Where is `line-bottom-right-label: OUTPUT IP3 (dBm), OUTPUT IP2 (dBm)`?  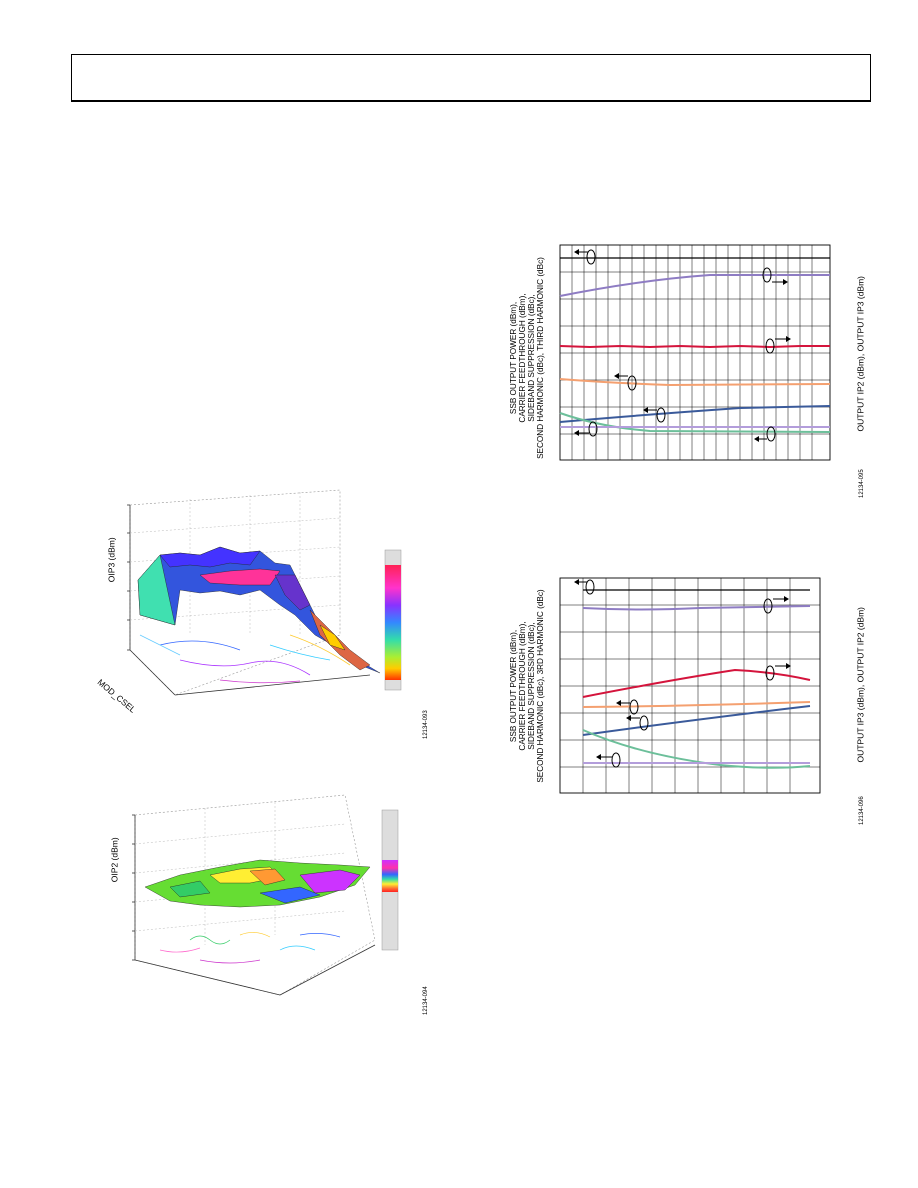 line-bottom-right-label: OUTPUT IP3 (dBm), OUTPUT IP2 (dBm) is located at coordinates (860, 684).